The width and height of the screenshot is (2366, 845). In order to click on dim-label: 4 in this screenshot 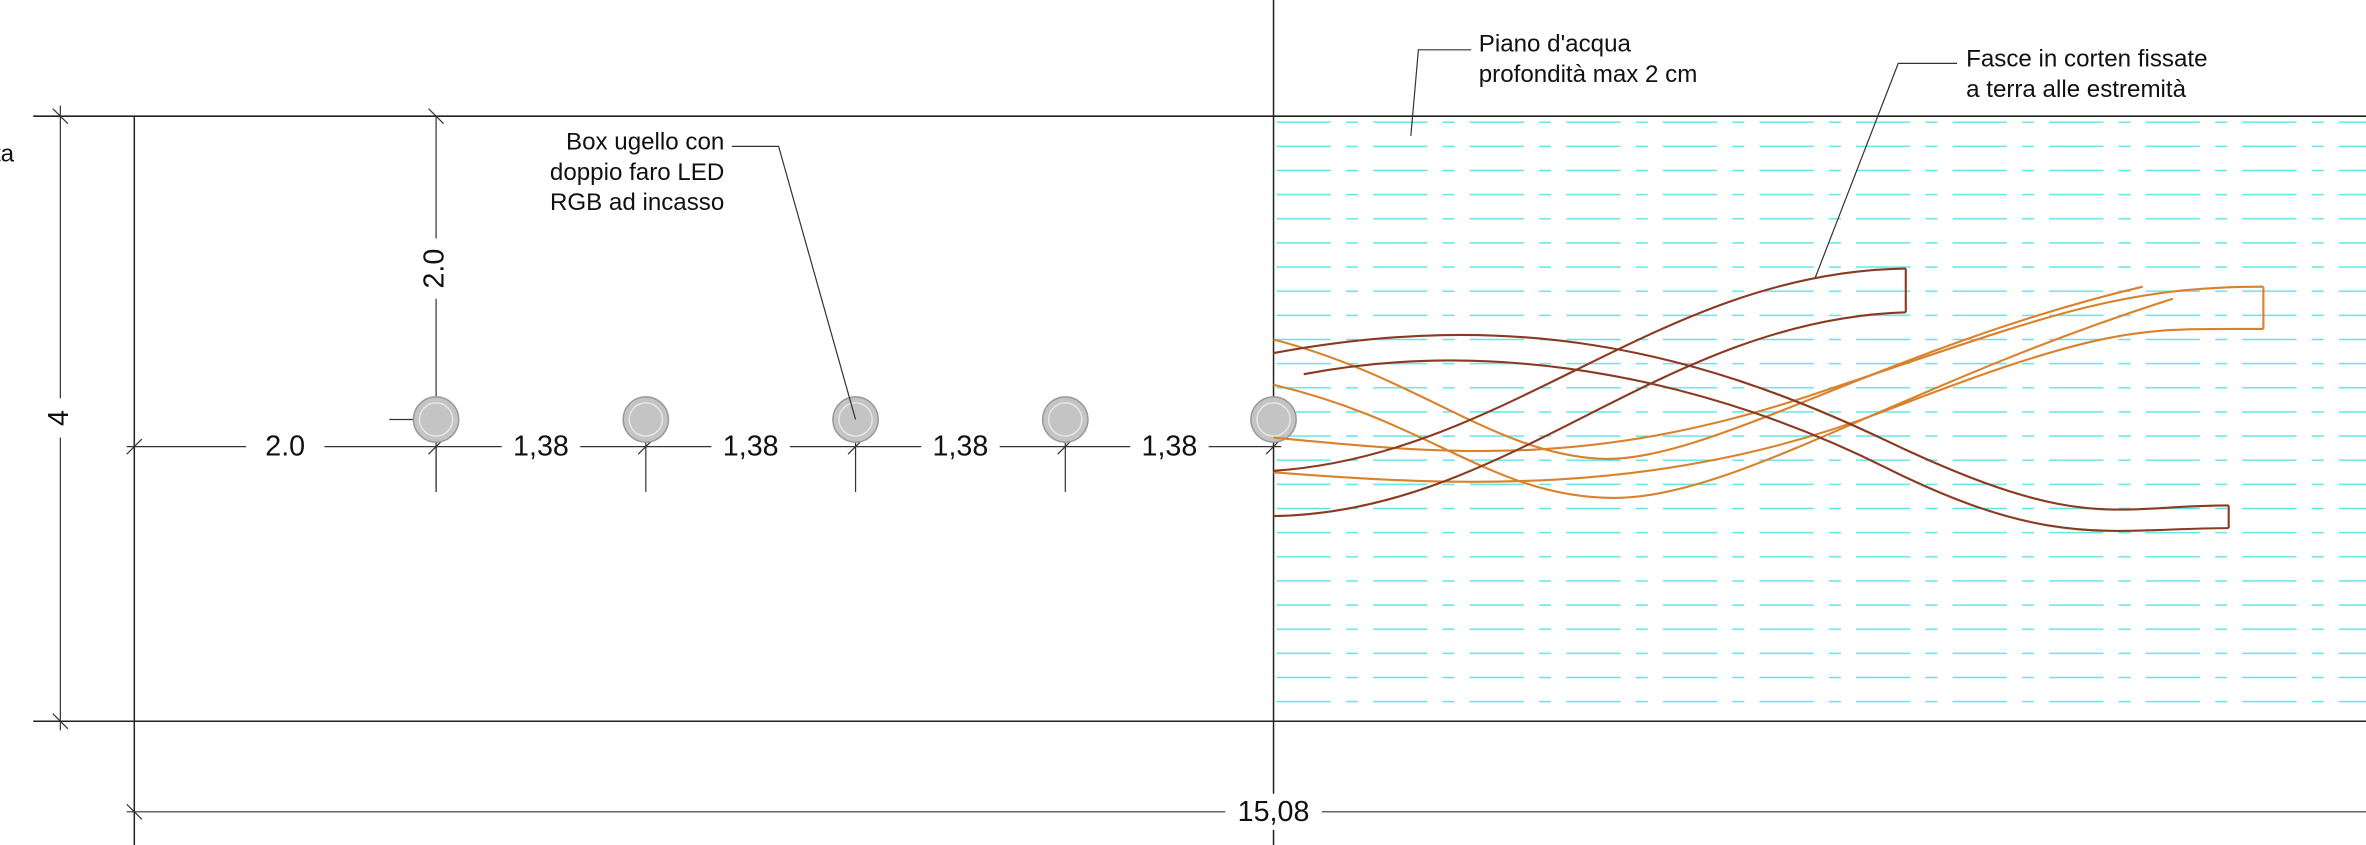, I will do `click(59, 418)`.